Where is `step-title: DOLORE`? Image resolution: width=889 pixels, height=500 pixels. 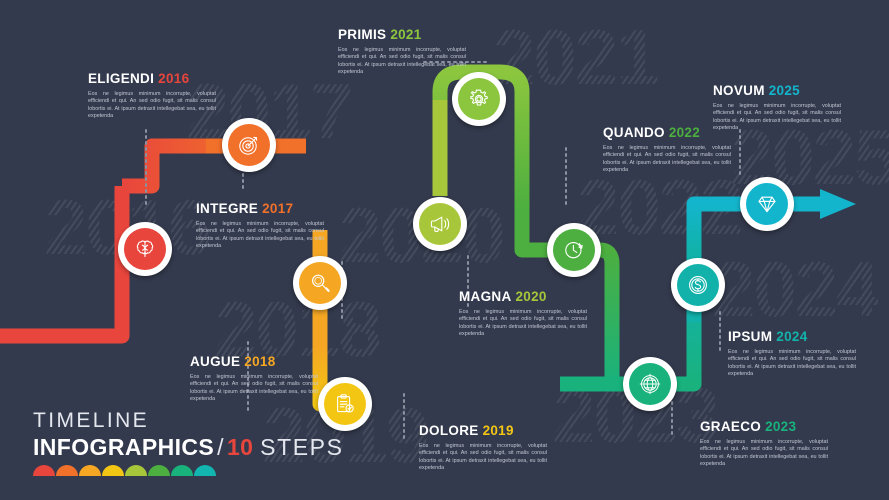 step-title: DOLORE is located at coordinates (449, 430).